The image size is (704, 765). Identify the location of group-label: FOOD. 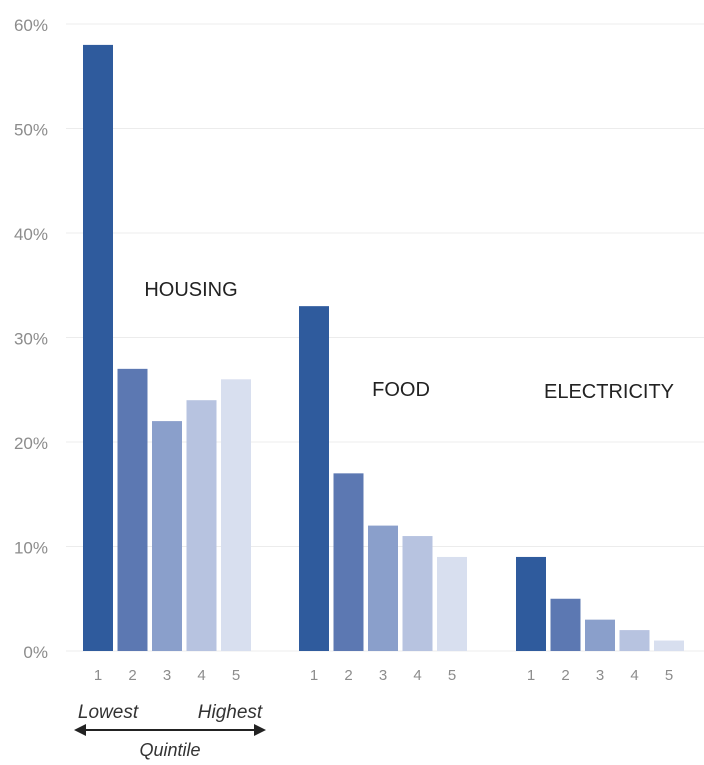
(401, 390).